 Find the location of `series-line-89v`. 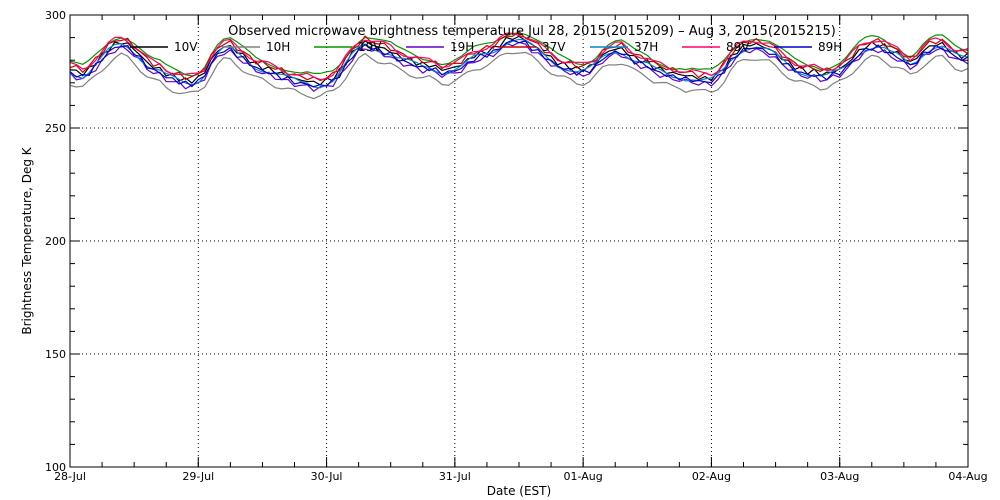

series-line-89v is located at coordinates (519, 56).